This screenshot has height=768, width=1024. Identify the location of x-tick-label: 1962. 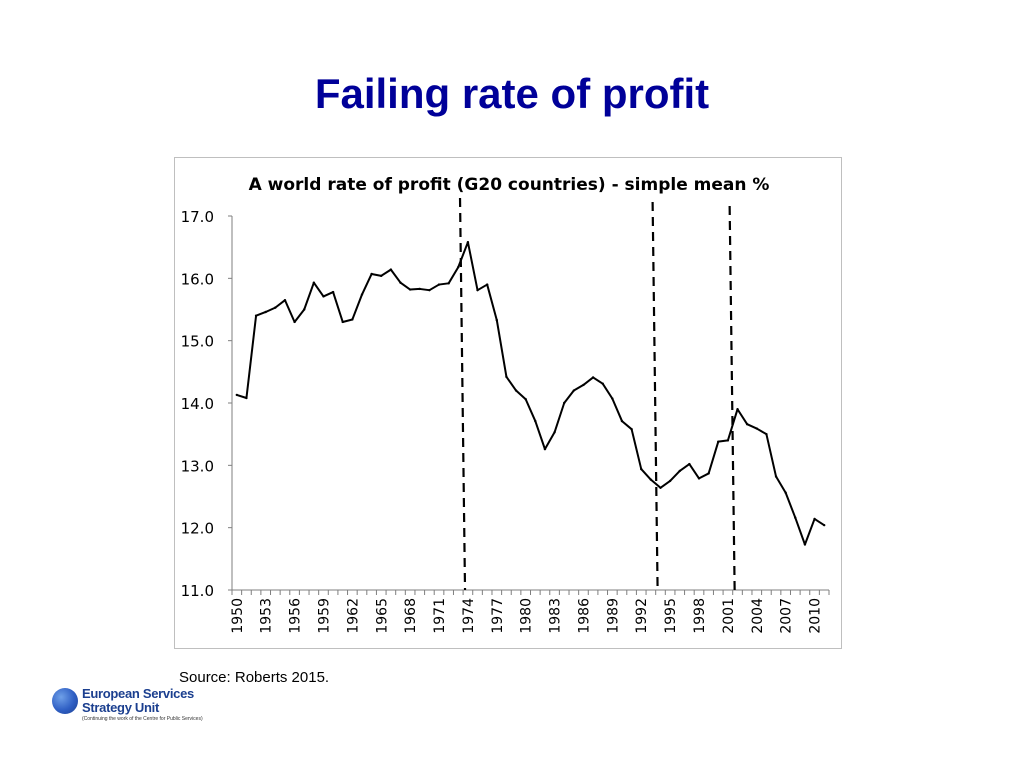
(353, 616).